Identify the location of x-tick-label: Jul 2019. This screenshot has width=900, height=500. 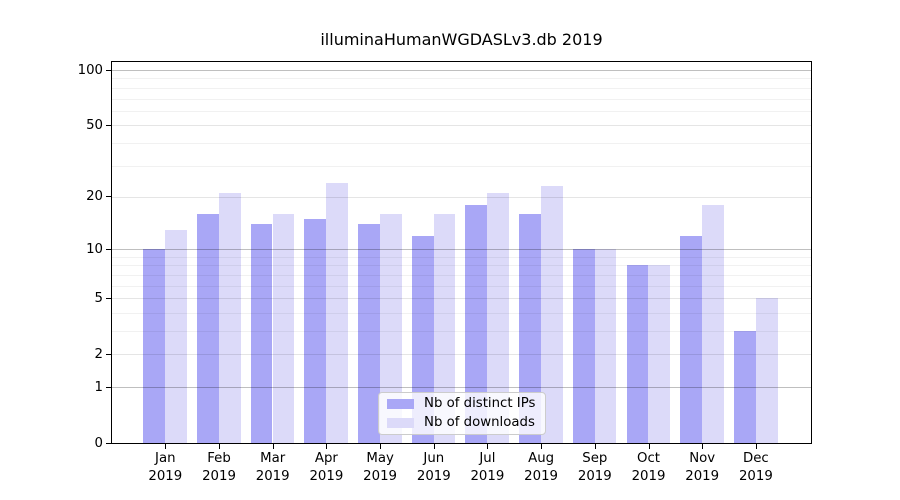
(487, 467).